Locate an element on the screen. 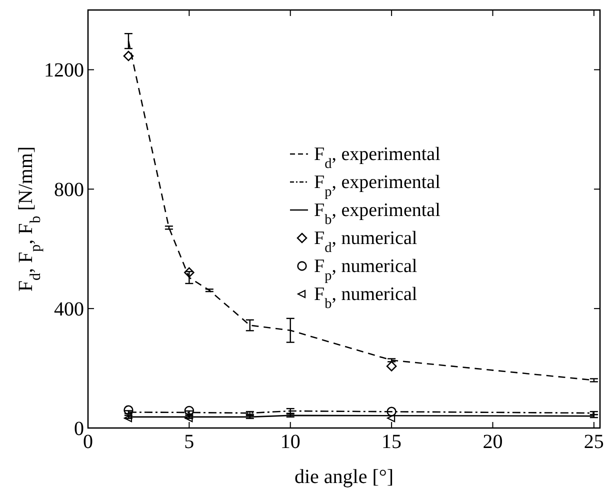 The width and height of the screenshot is (612, 491). y-tick-label: 1200 is located at coordinates (64, 71).